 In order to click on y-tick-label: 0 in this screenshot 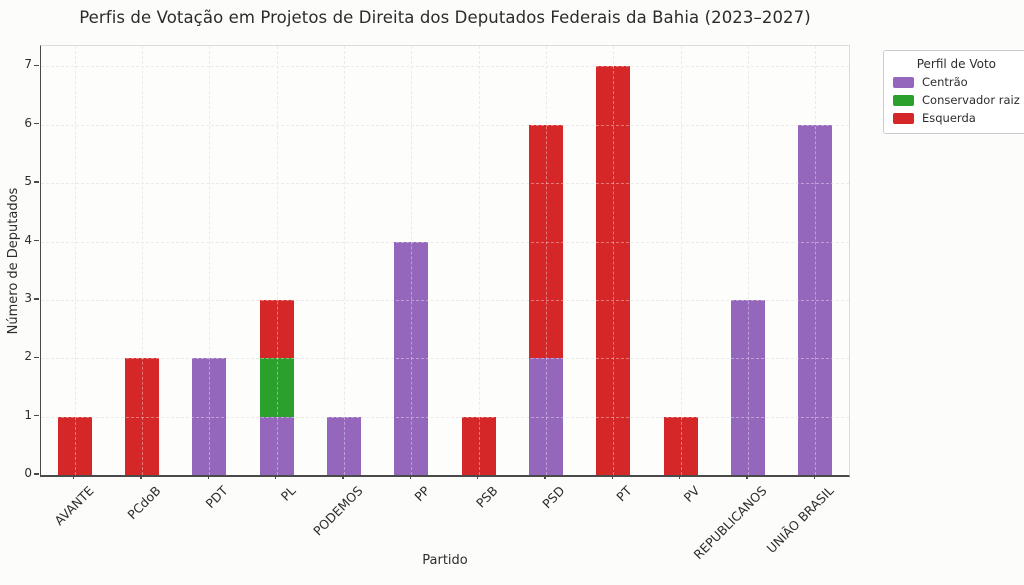, I will do `click(28, 473)`.